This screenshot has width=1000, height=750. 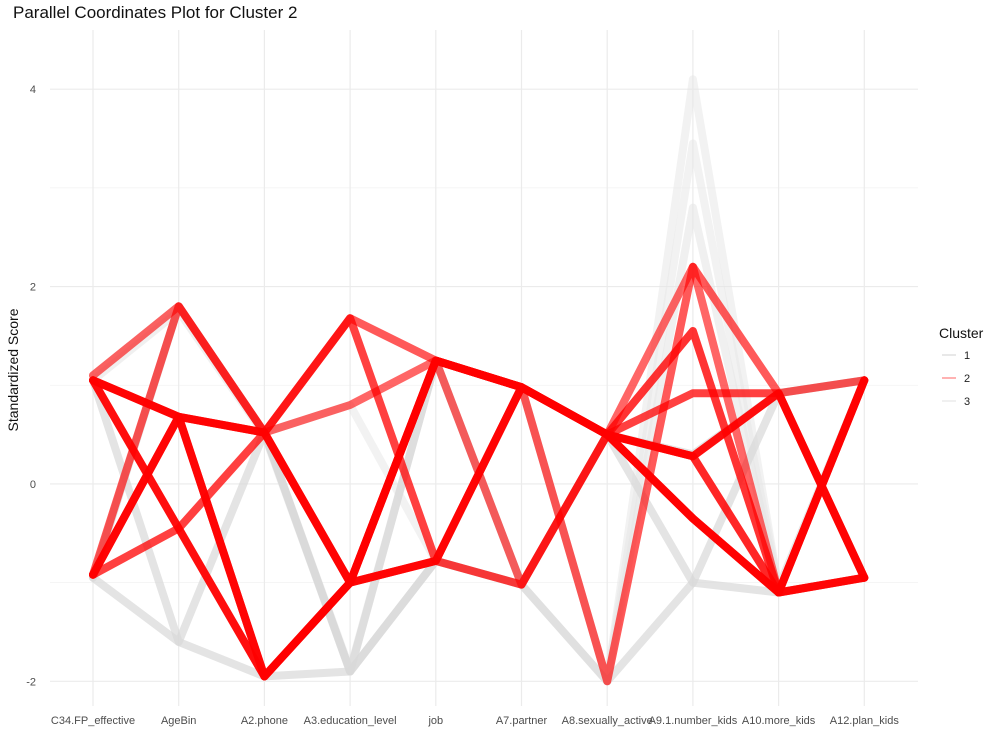 What do you see at coordinates (31, 682) in the screenshot?
I see `y-tick-label: -2` at bounding box center [31, 682].